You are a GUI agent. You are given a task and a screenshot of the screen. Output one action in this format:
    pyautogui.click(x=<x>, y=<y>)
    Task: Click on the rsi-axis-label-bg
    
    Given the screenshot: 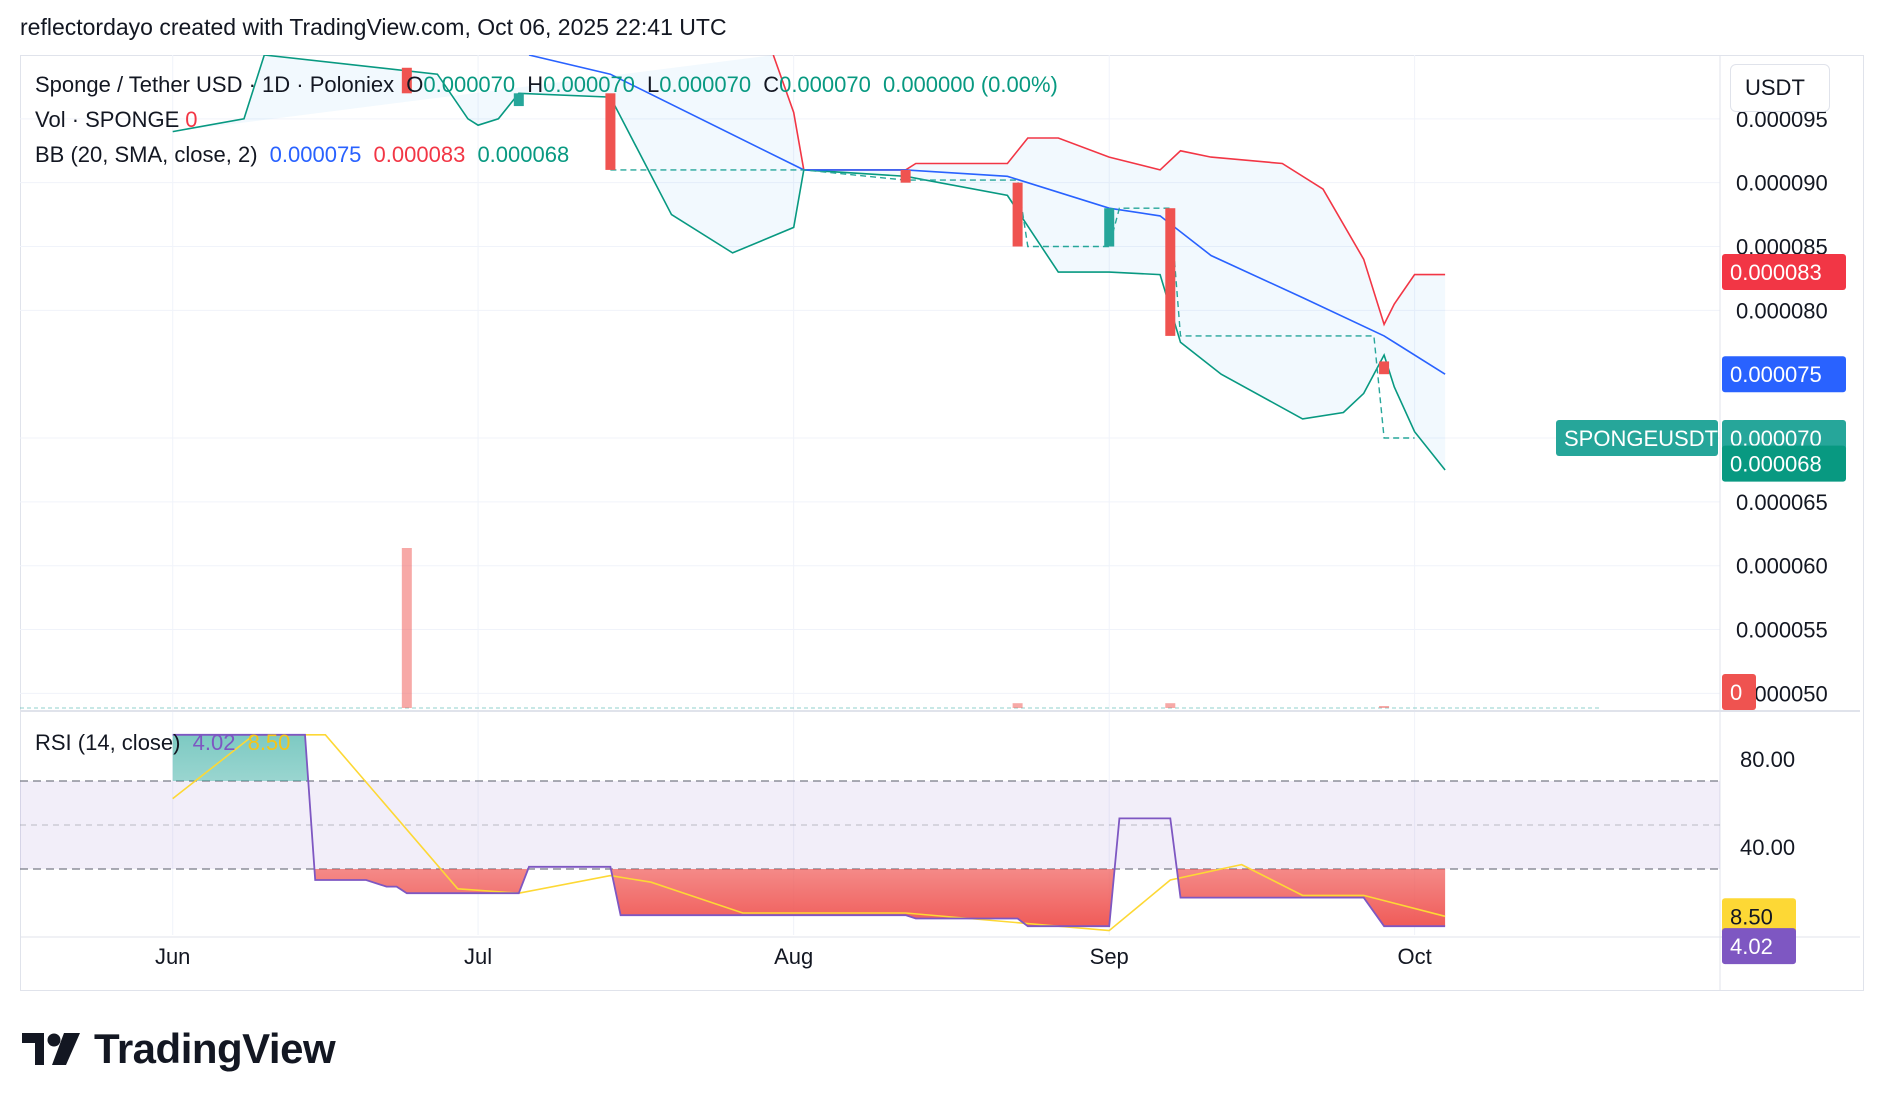 What is the action you would take?
    pyautogui.click(x=1759, y=946)
    